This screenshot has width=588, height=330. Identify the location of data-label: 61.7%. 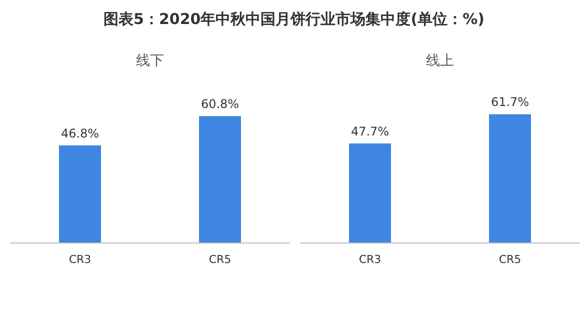
(510, 102).